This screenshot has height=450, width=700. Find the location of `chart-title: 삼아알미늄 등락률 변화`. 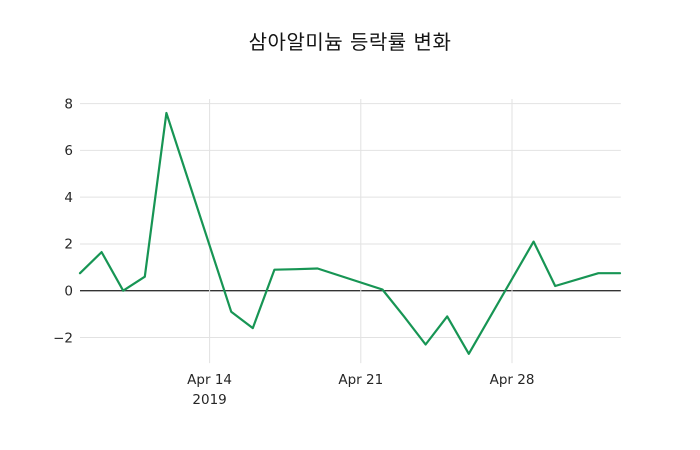

chart-title: 삼아알미늄 등락률 변화 is located at coordinates (350, 42).